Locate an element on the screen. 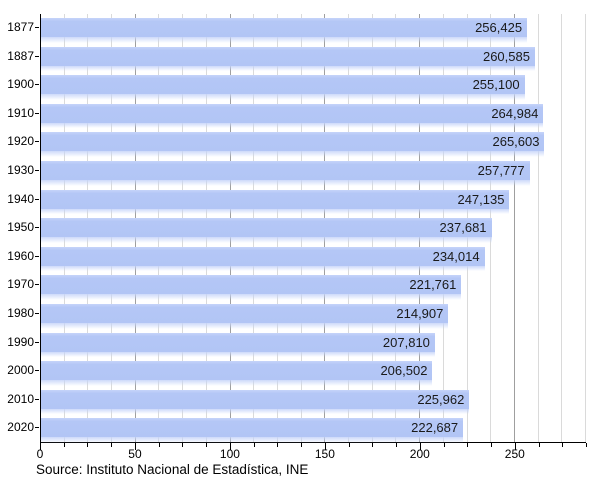 The width and height of the screenshot is (600, 480). bar: 206,502 is located at coordinates (237, 371).